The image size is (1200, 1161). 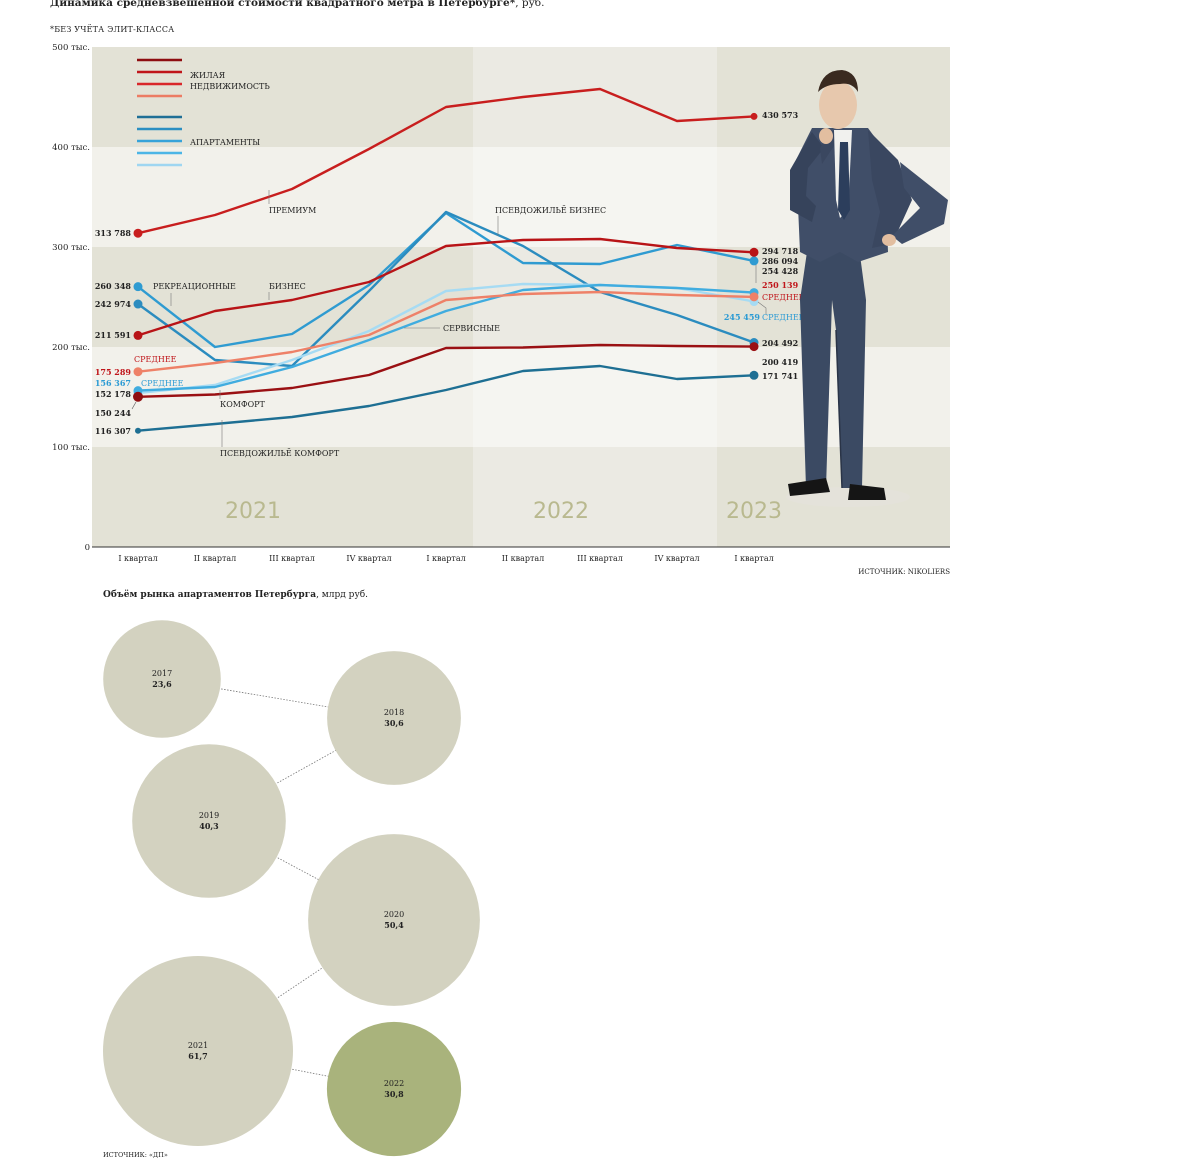 I want to click on end-value-label: 204 492, so click(x=780, y=343).